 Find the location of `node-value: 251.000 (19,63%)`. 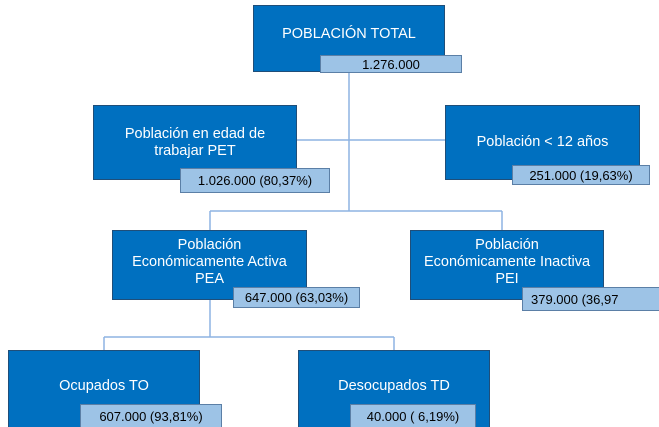

node-value: 251.000 (19,63%) is located at coordinates (581, 175).